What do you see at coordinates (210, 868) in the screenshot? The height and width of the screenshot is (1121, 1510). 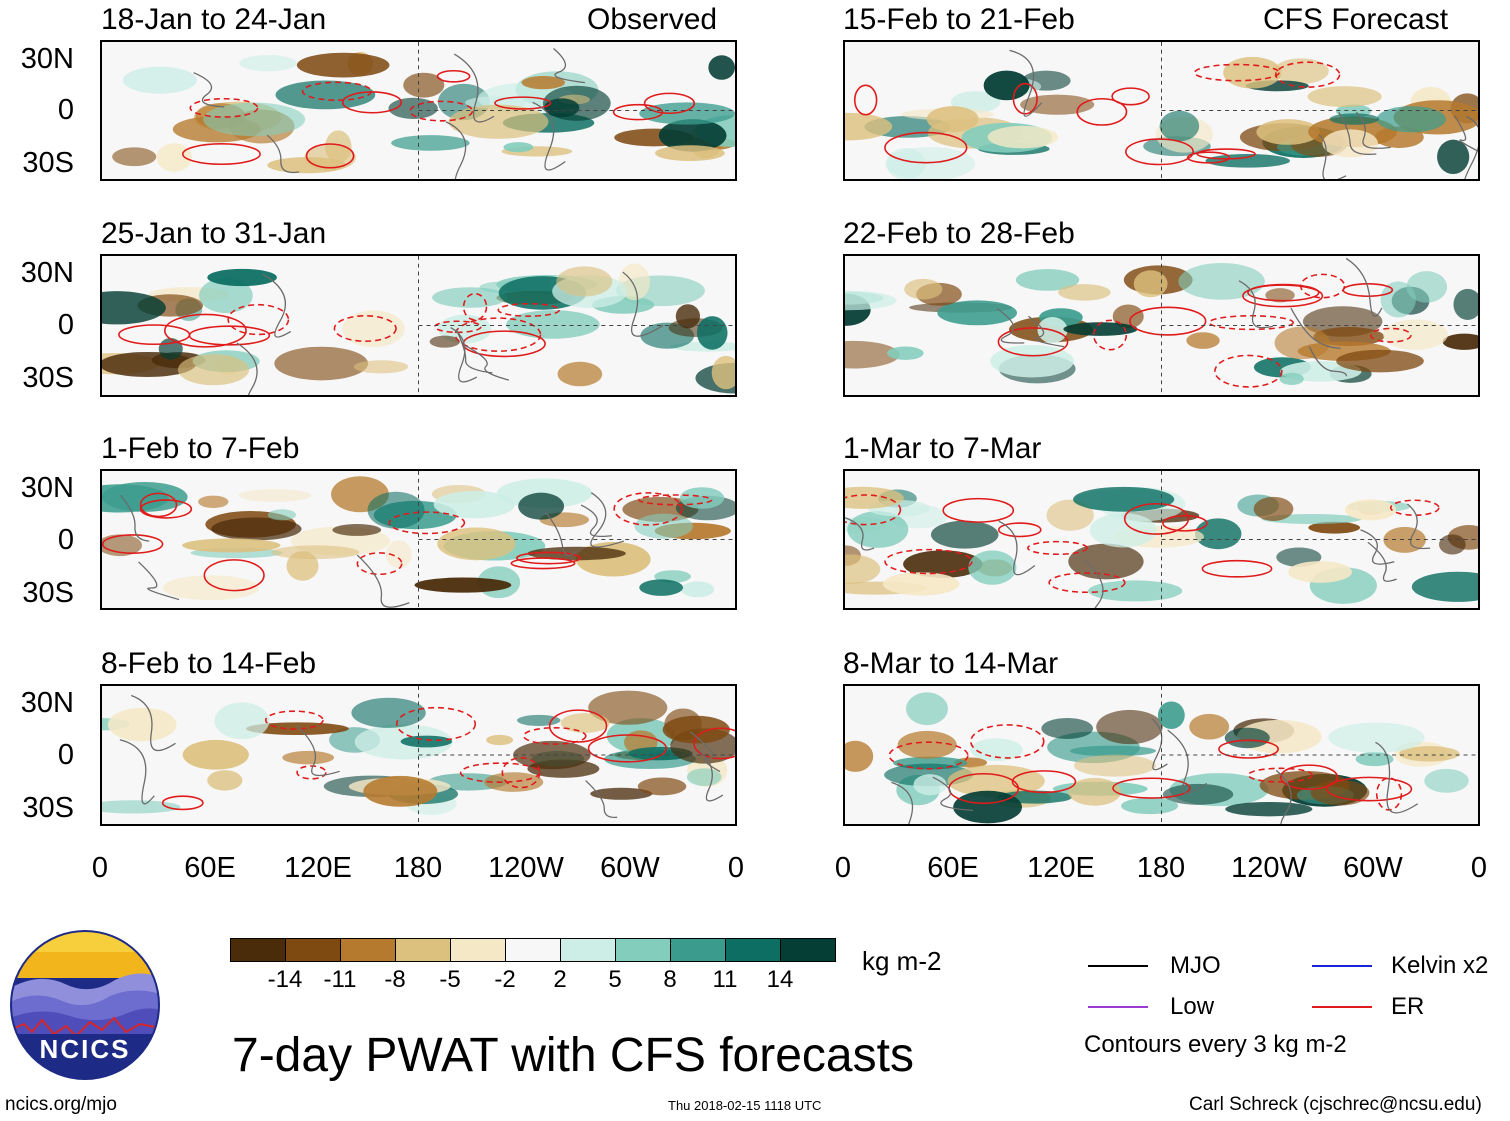 I see `lon-label: 60E` at bounding box center [210, 868].